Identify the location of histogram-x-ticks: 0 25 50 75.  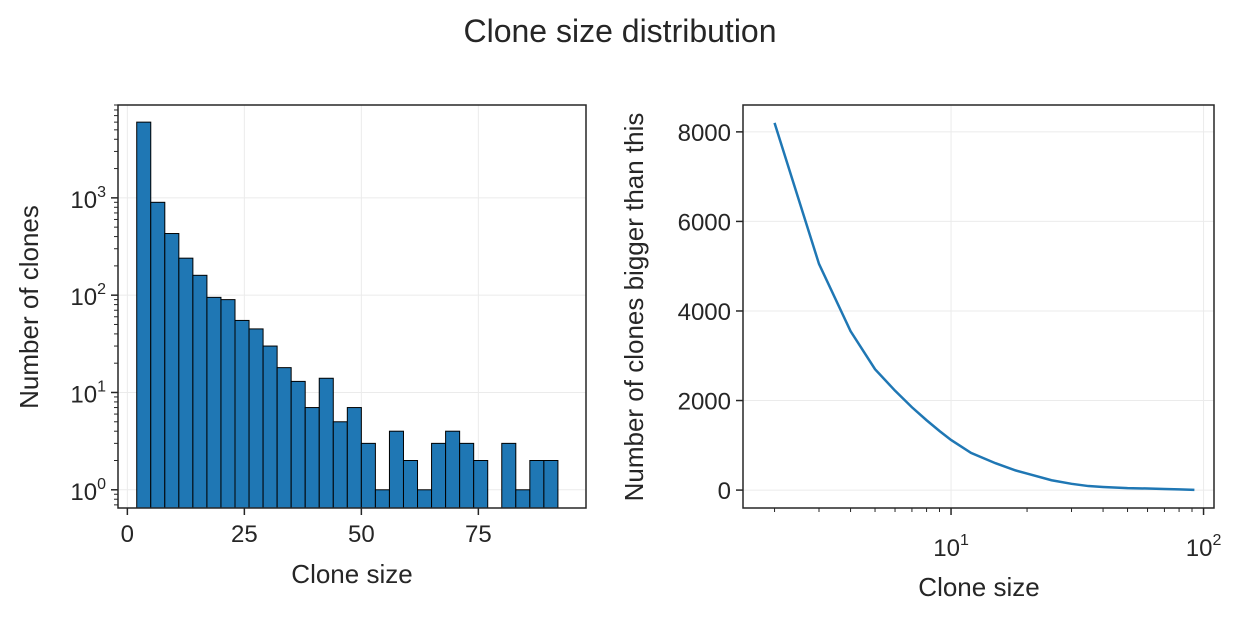
(306, 528).